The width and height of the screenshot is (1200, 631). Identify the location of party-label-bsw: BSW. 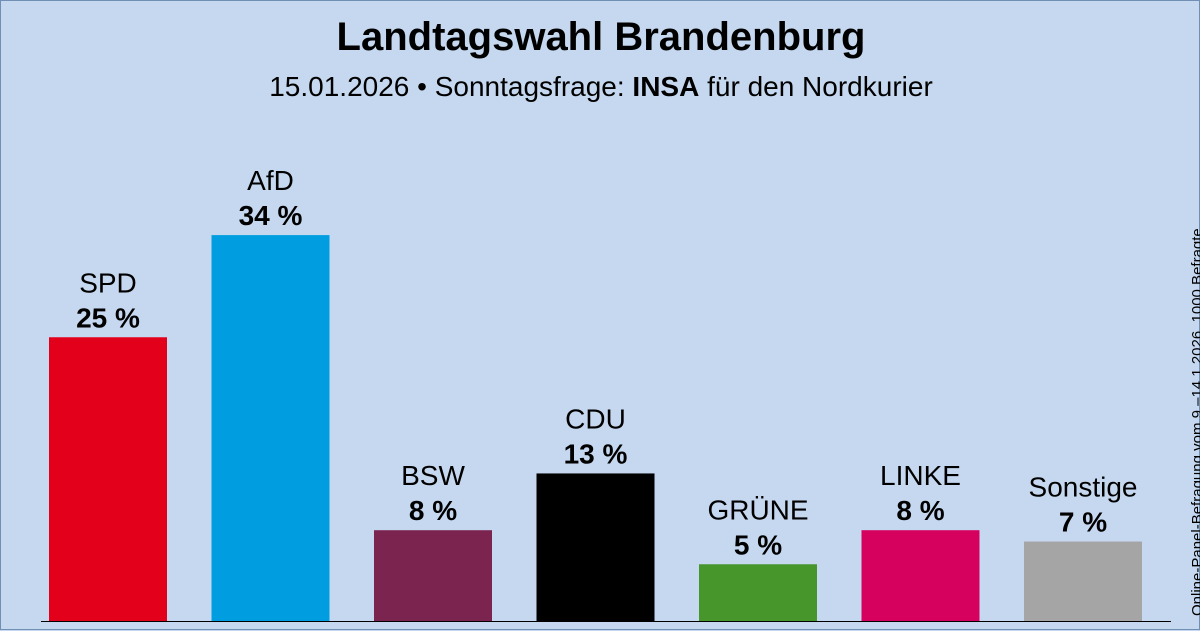
(433, 475).